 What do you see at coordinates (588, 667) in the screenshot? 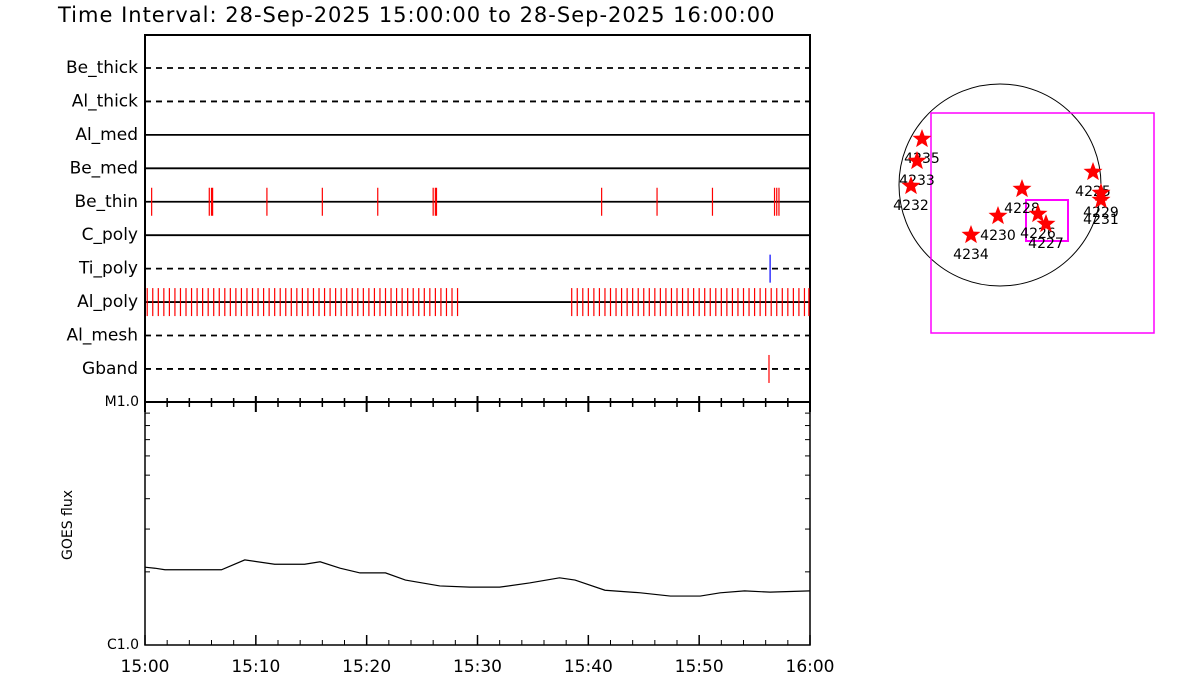
I see `x-tick-label: 15:40` at bounding box center [588, 667].